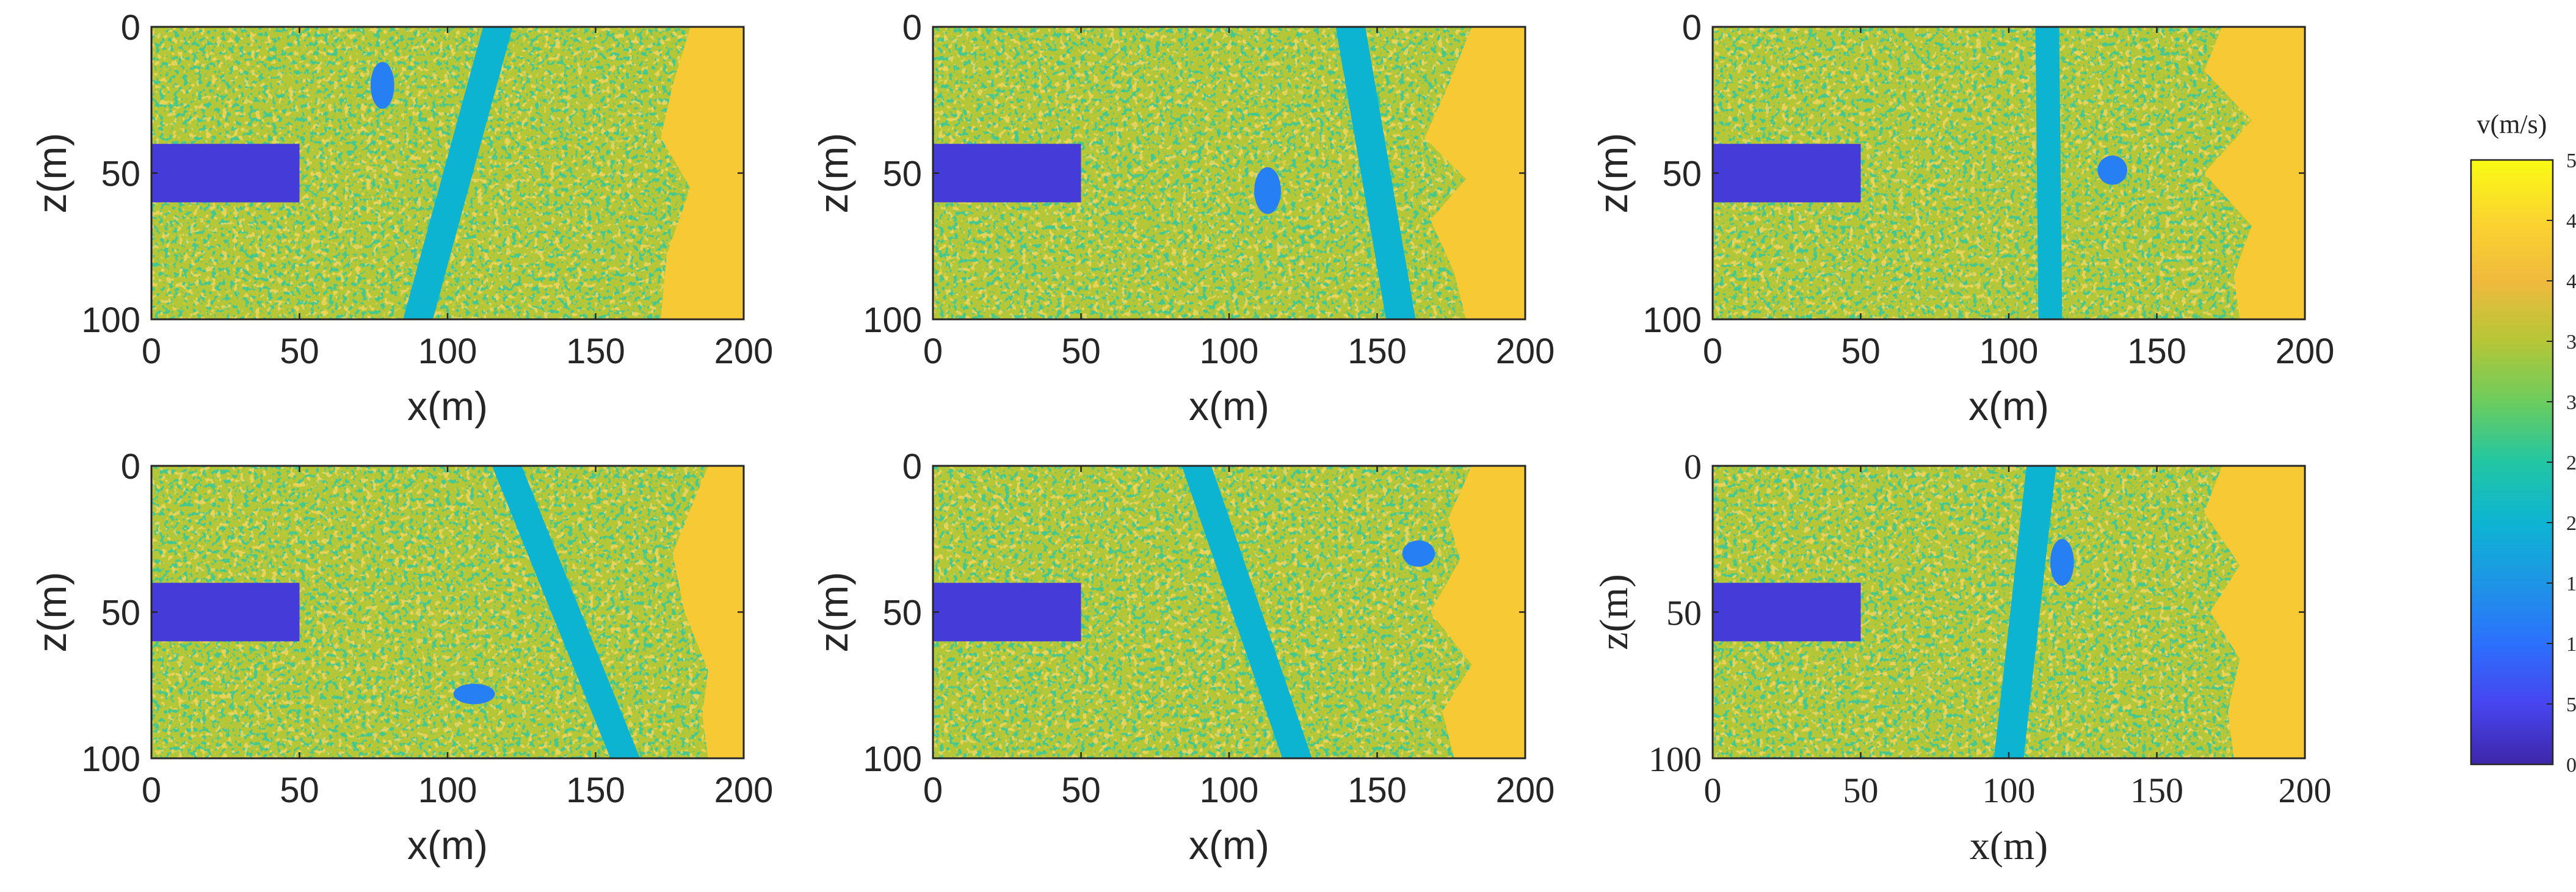  Describe the element at coordinates (2571, 765) in the screenshot. I see `colorbar-tick-label: 0` at that location.